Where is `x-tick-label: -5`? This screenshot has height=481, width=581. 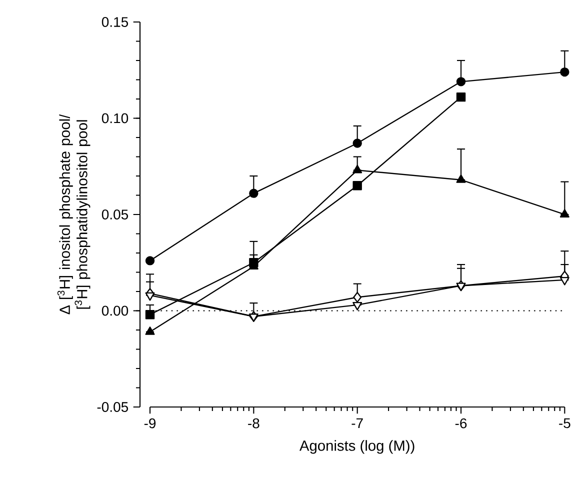 x-tick-label: -5 is located at coordinates (564, 423).